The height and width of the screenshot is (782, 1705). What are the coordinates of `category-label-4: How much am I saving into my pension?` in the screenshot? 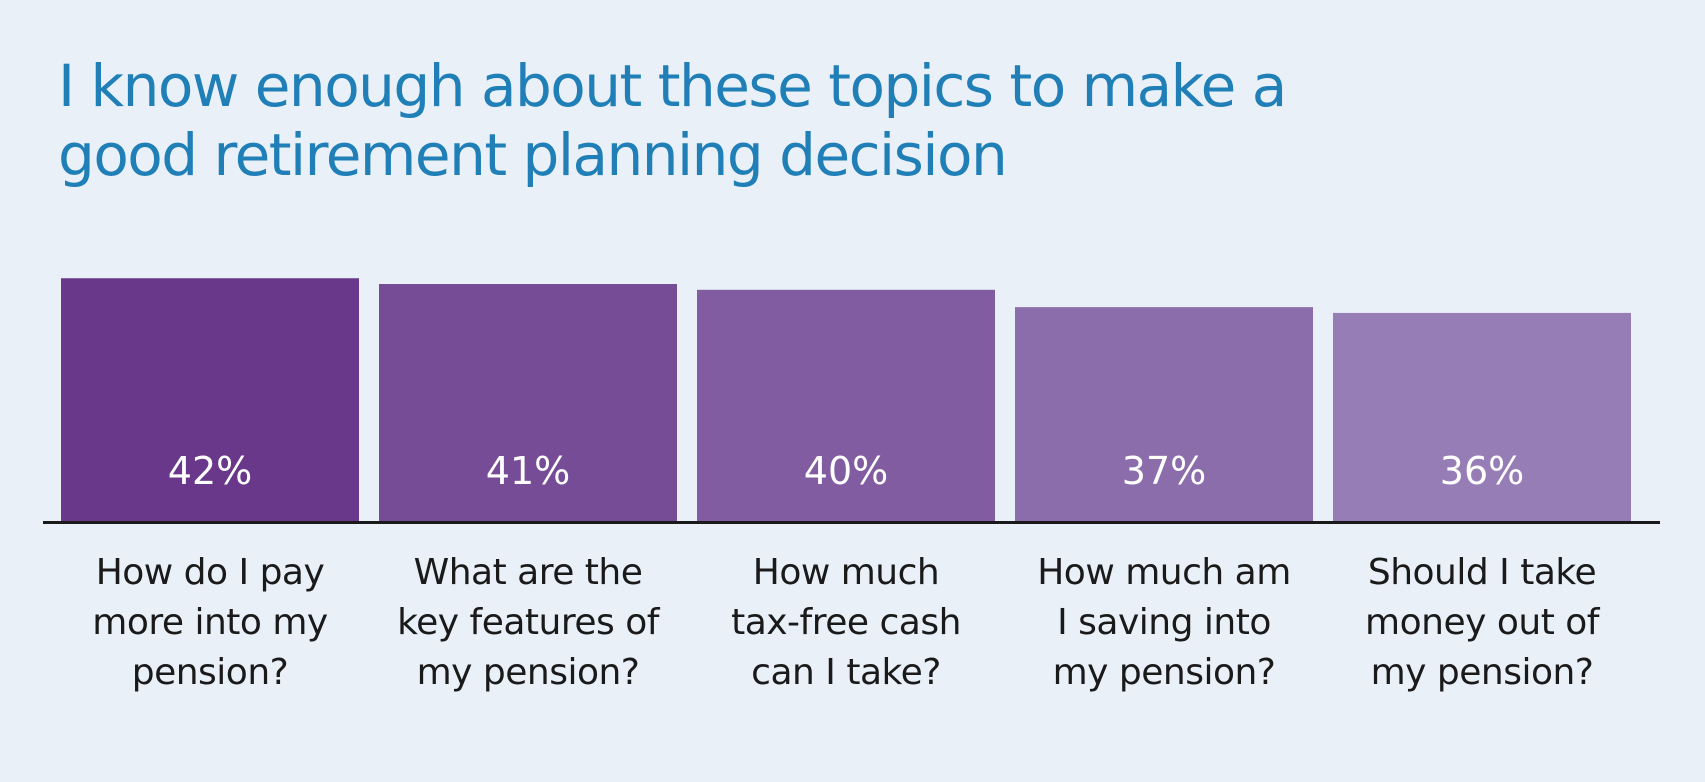 It's located at (1164, 622).